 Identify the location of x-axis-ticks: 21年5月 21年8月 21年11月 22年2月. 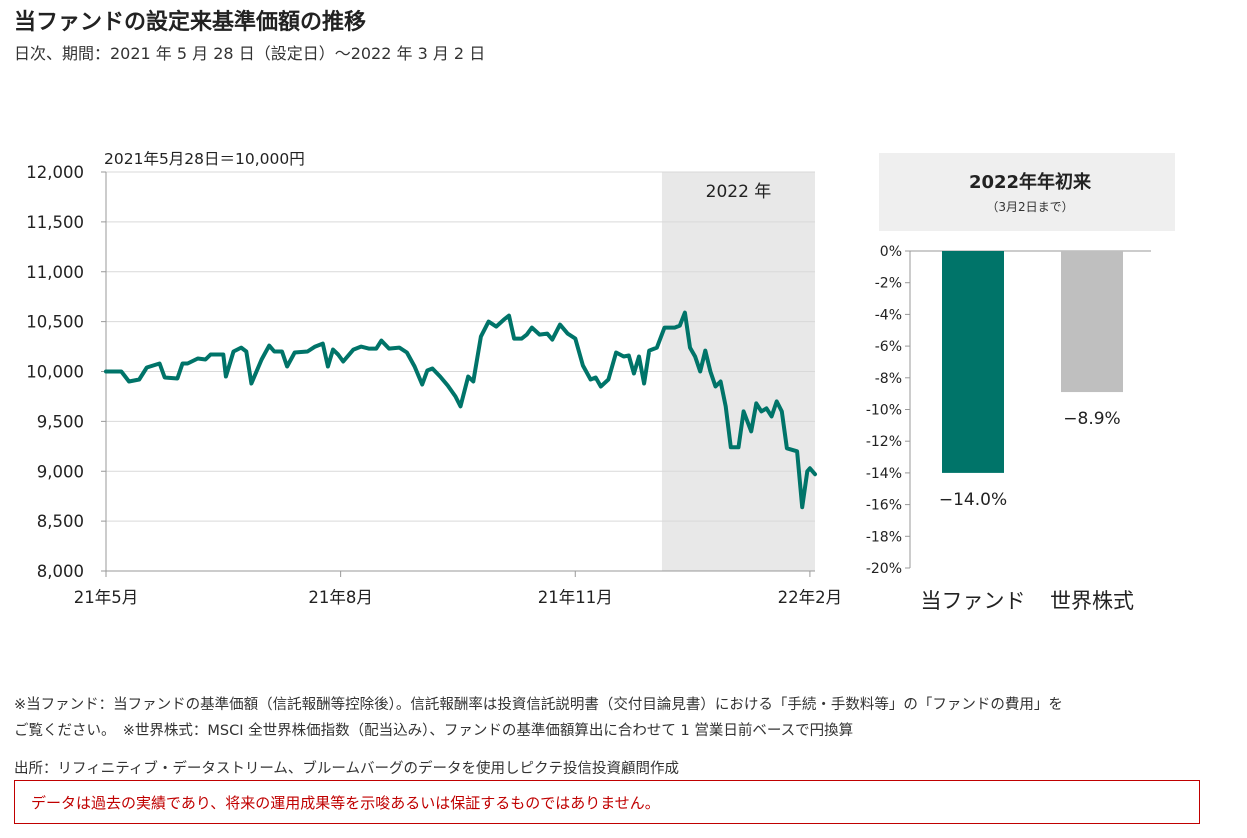
(458, 589).